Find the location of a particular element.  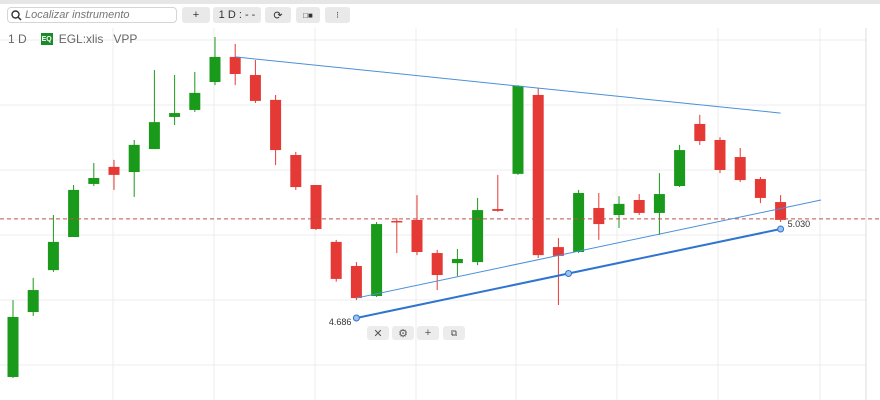

equity-badge: EQ is located at coordinates (46, 39).